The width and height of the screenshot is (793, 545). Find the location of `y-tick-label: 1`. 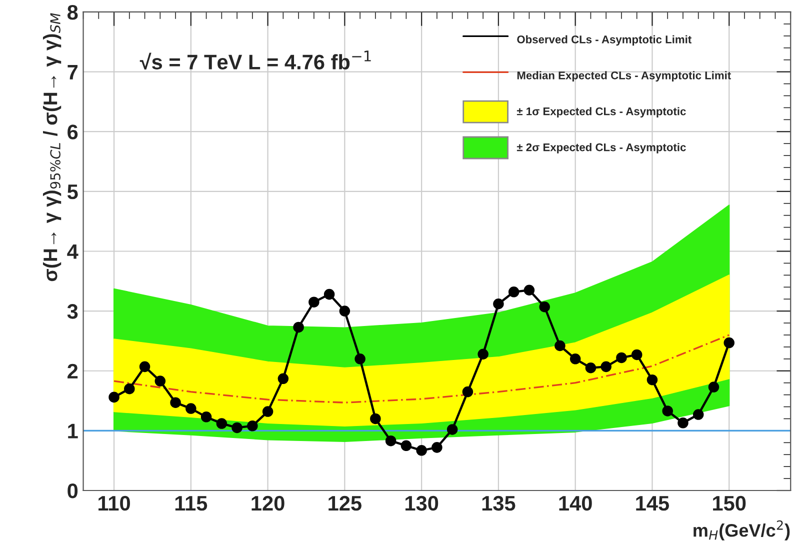

y-tick-label: 1 is located at coordinates (73, 431).